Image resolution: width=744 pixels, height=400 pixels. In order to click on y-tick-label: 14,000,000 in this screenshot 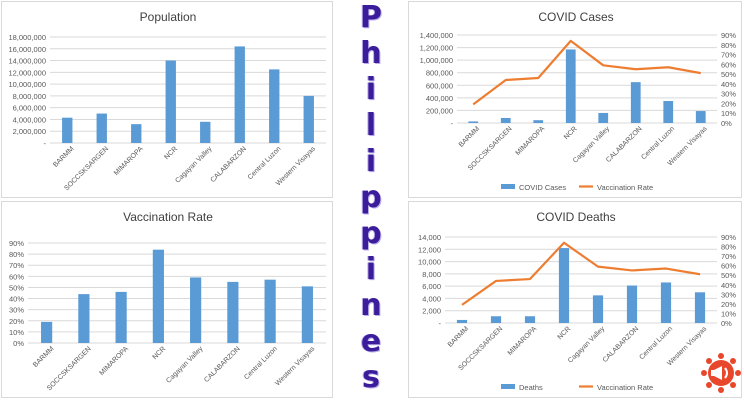, I will do `click(27, 61)`.